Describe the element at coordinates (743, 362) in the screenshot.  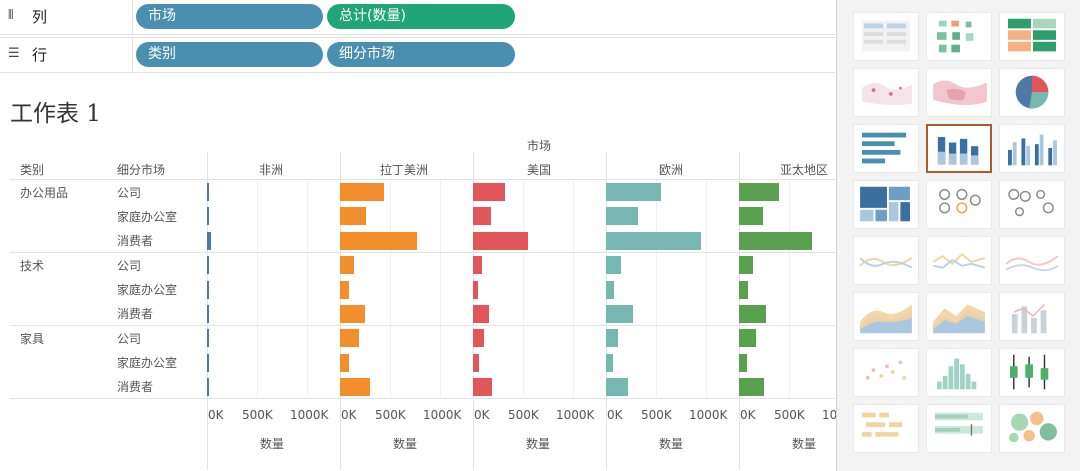
I see `bar-亚太地区-家具-家庭办公室` at that location.